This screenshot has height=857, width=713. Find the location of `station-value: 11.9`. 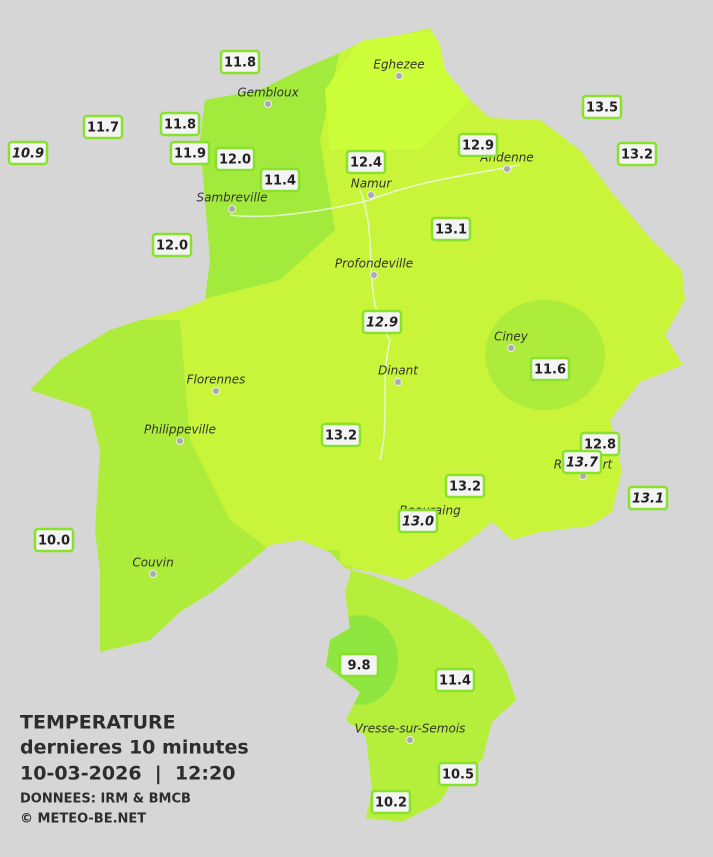

station-value: 11.9 is located at coordinates (190, 154).